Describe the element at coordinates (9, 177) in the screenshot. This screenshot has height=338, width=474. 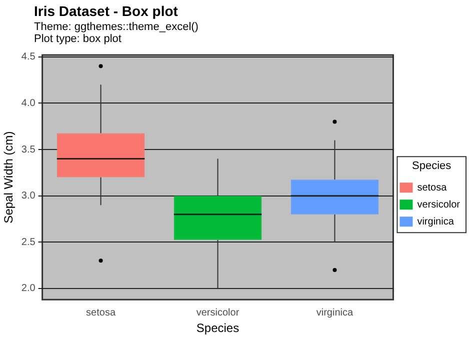
I see `y-axis-title: Sepal Width (cm)` at that location.